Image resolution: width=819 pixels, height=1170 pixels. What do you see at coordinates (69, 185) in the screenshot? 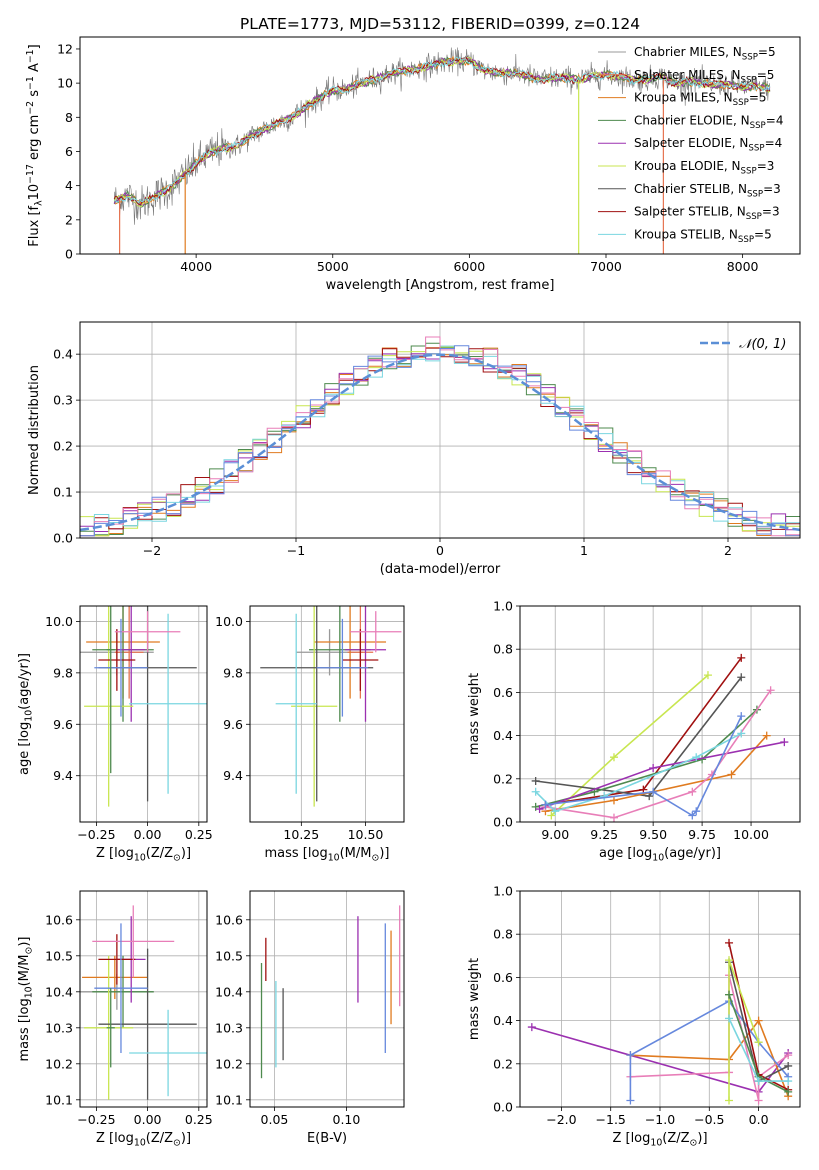
I see `spectrum-ytick-label: 4` at bounding box center [69, 185].